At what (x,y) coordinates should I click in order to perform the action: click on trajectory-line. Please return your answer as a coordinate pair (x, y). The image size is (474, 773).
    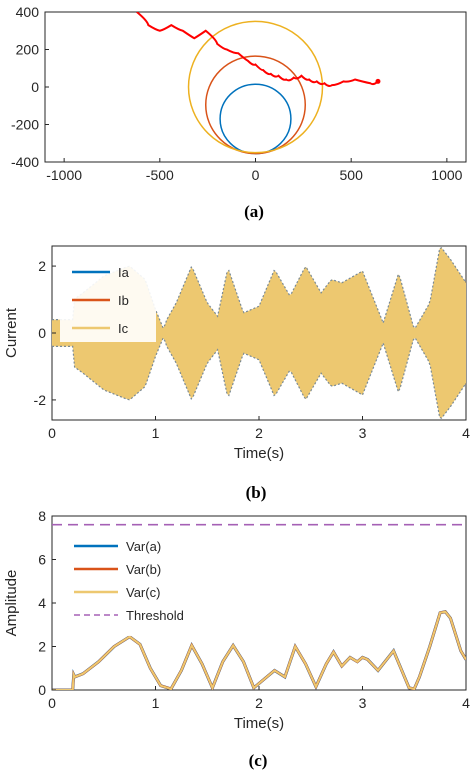
    Looking at the image, I should click on (257, 49).